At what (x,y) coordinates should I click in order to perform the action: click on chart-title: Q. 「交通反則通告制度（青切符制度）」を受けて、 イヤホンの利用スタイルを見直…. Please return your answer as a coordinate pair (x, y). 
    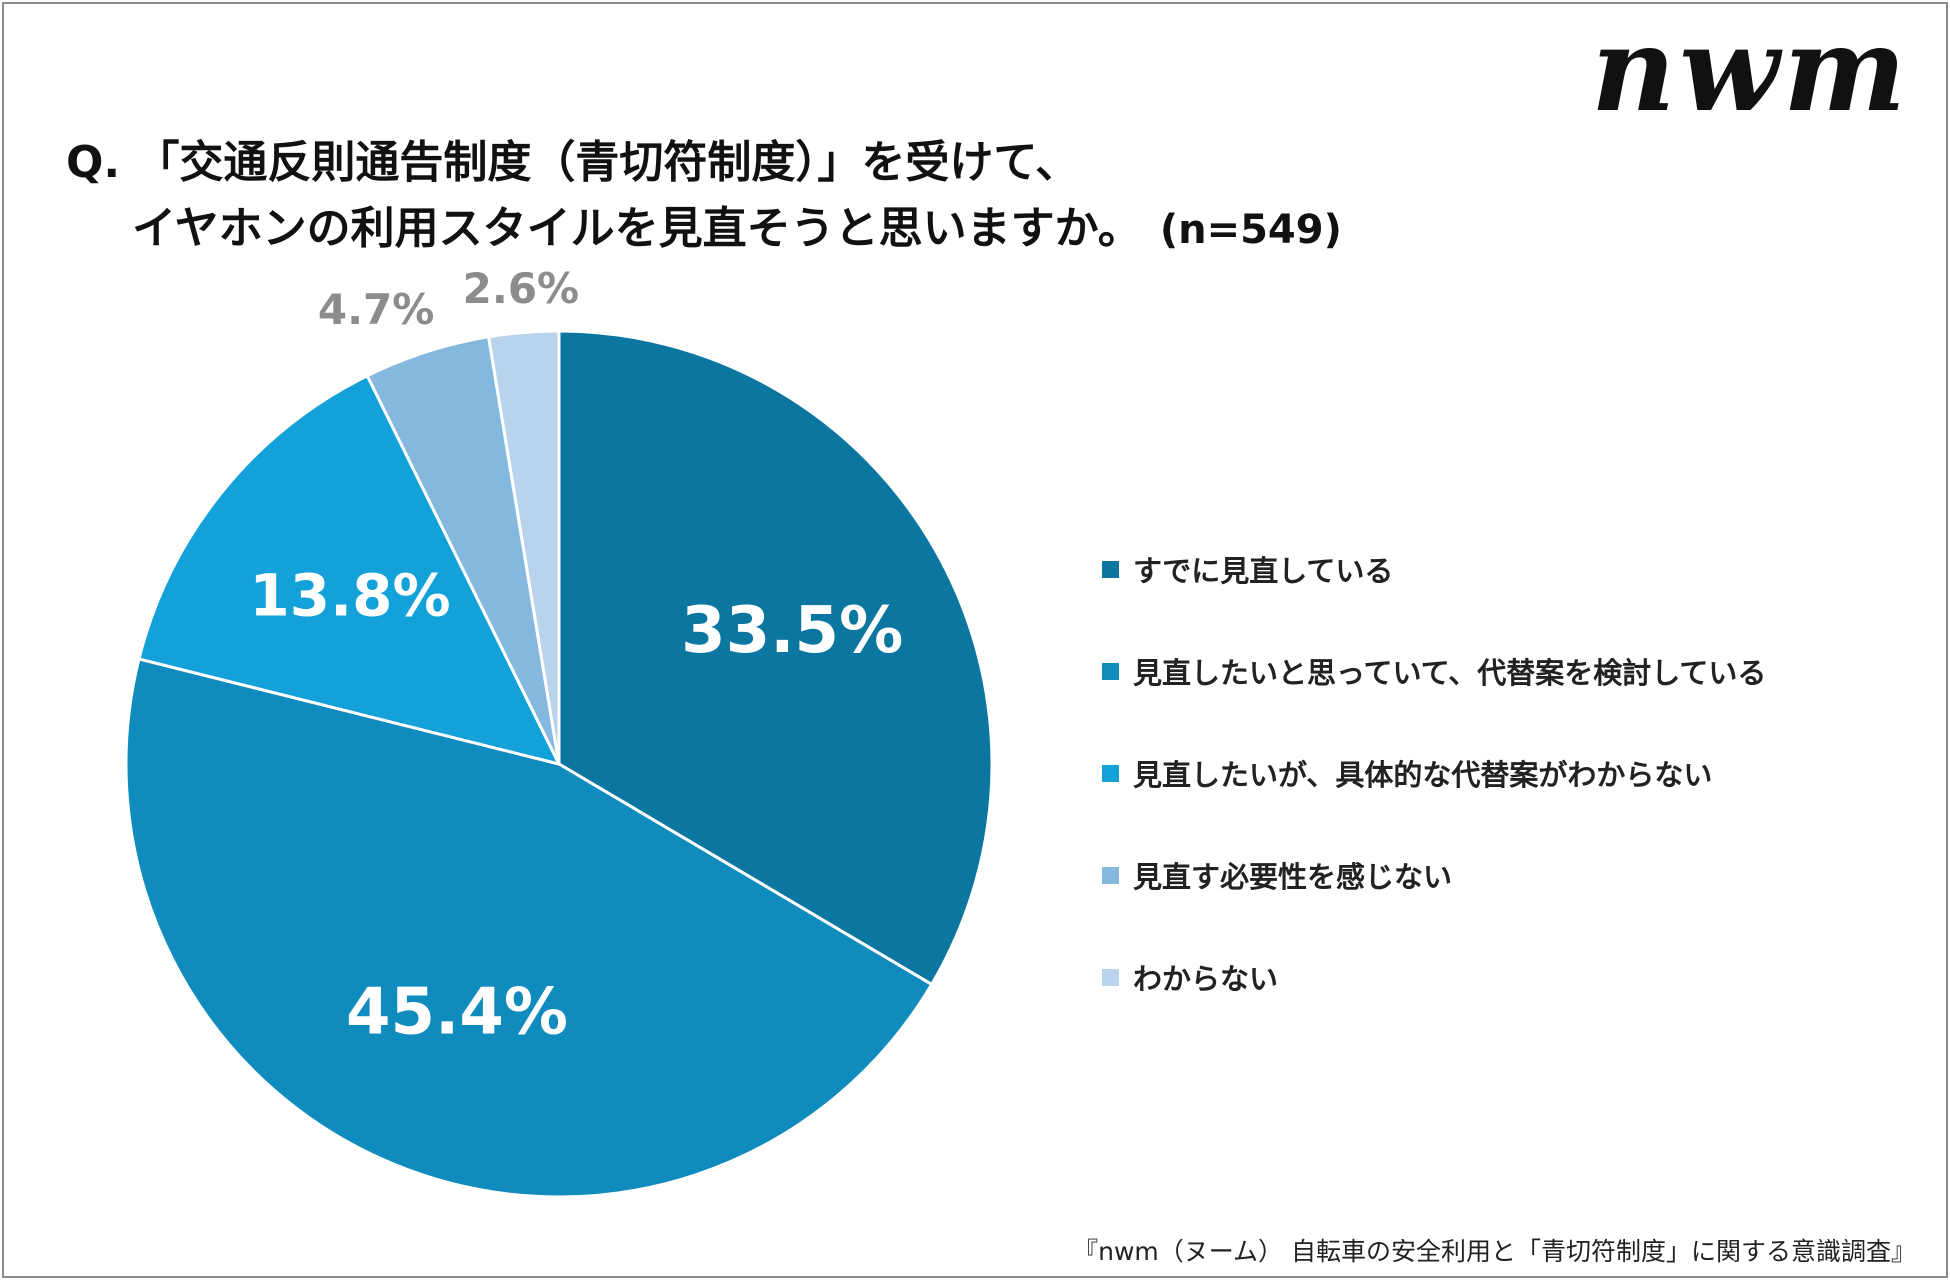
    Looking at the image, I should click on (704, 196).